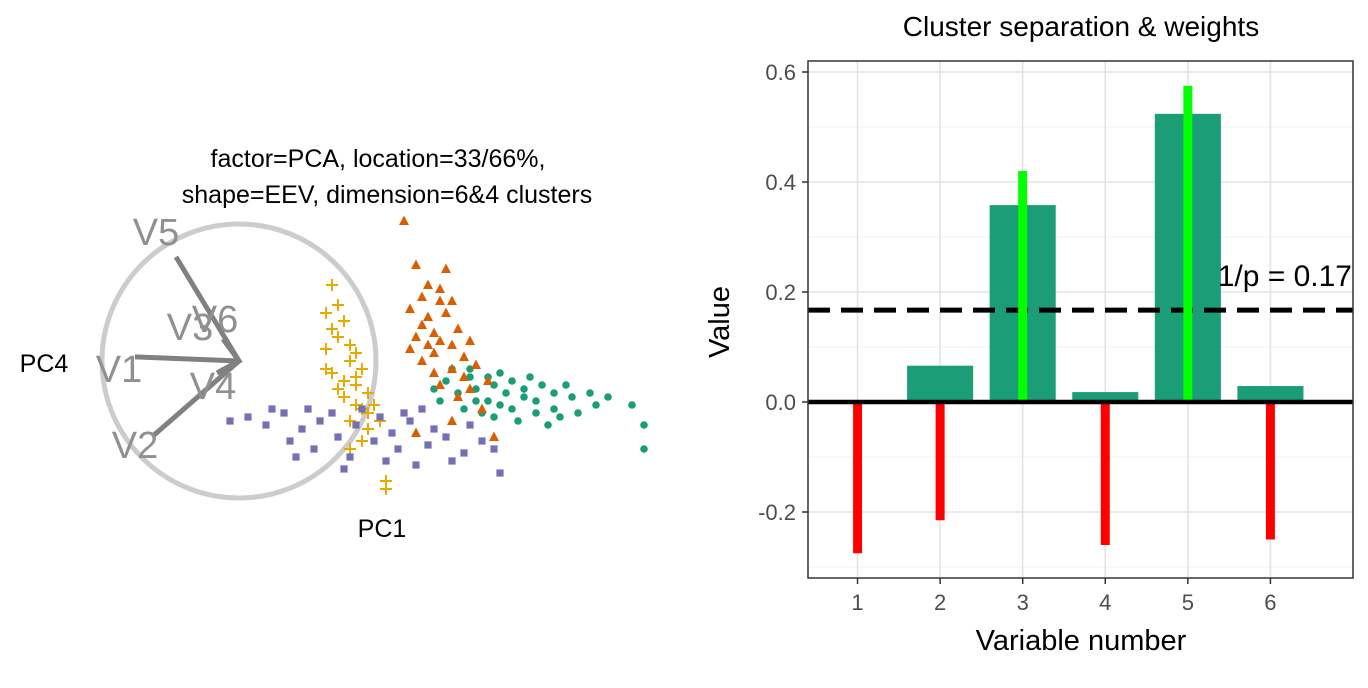 Image resolution: width=1368 pixels, height=688 pixels. I want to click on projection-subtitle-line-2: shape=EEV, dimension=6&4 clusters, so click(387, 195).